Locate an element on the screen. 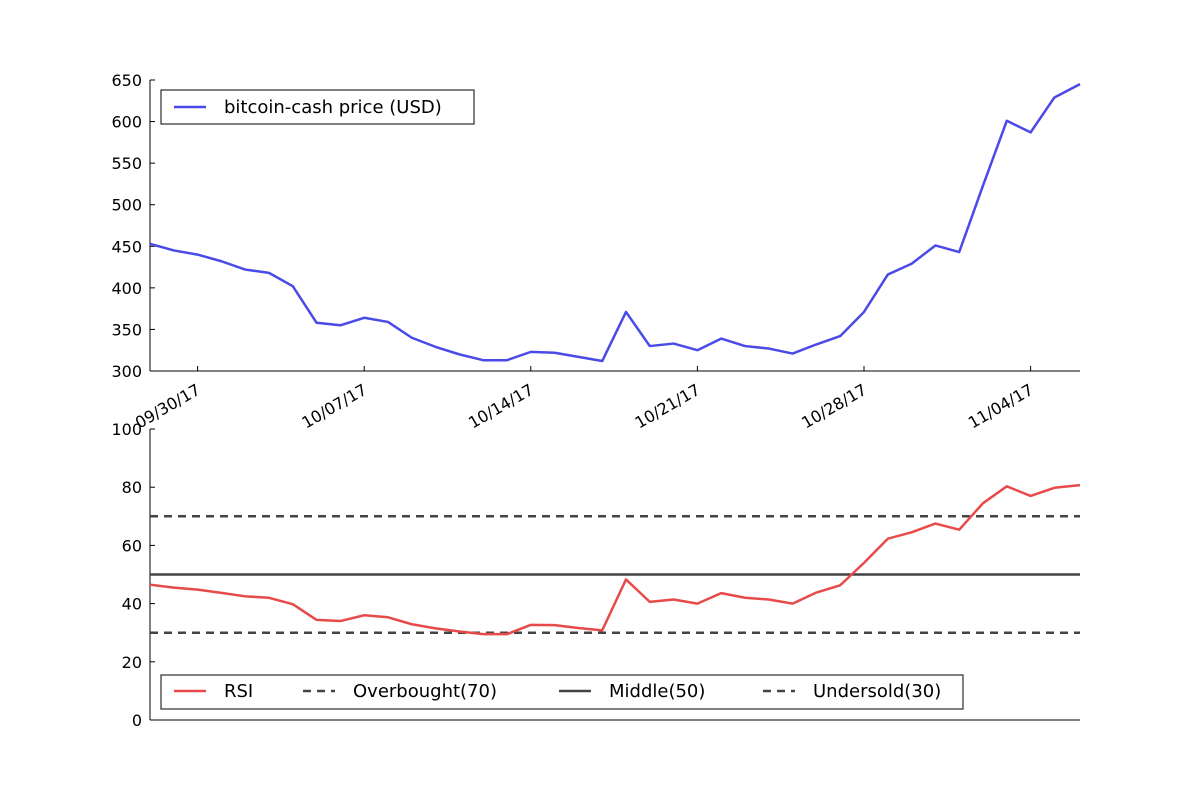 This screenshot has height=800, width=1200. price-x-tick-label: 11/04/17 is located at coordinates (1001, 406).